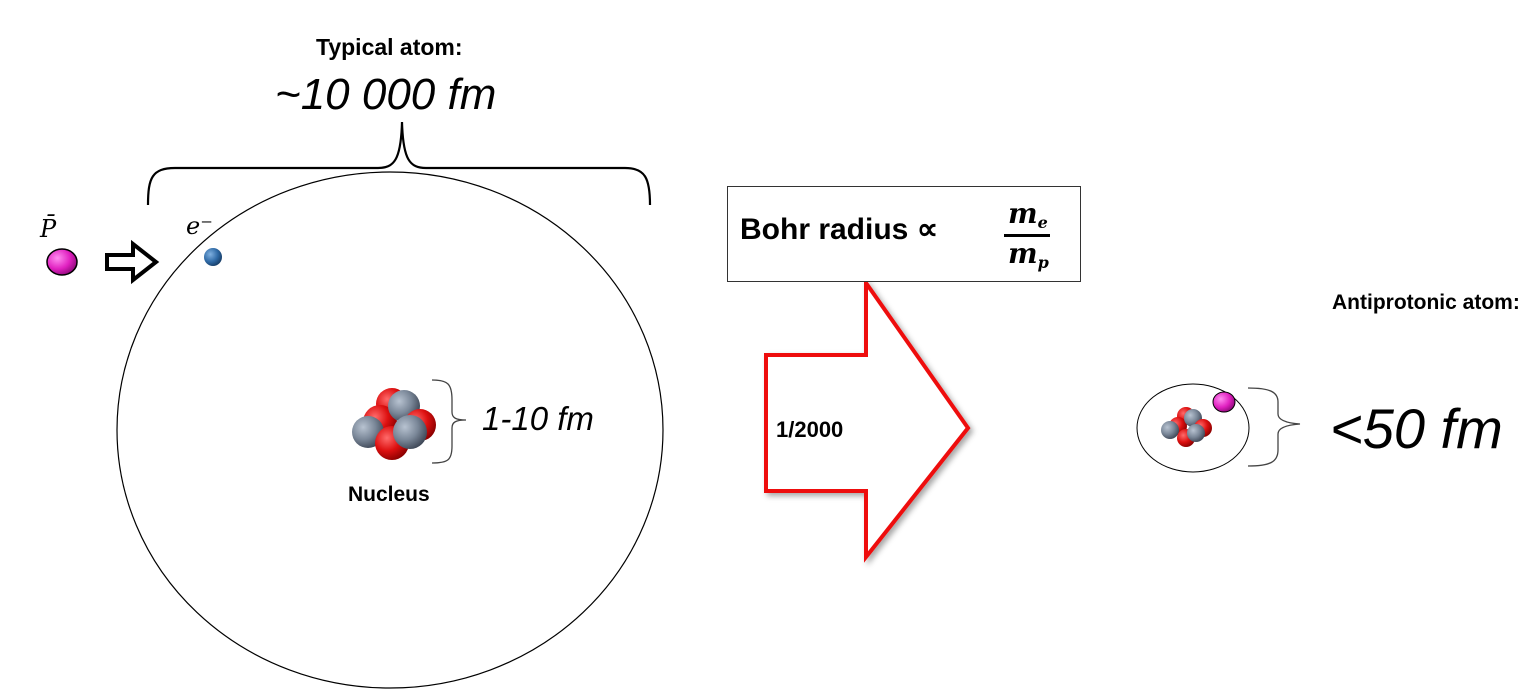 The width and height of the screenshot is (1539, 696). I want to click on antiproton-label: P̄, so click(48, 229).